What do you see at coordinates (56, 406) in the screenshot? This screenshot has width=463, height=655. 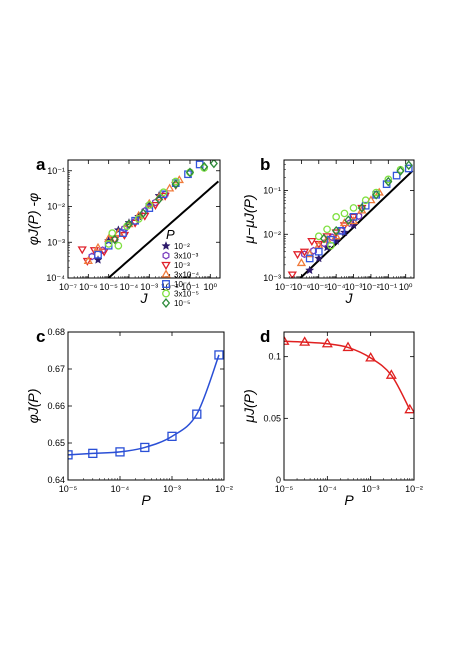 I see `y-tick-label-c: 0.66` at bounding box center [56, 406].